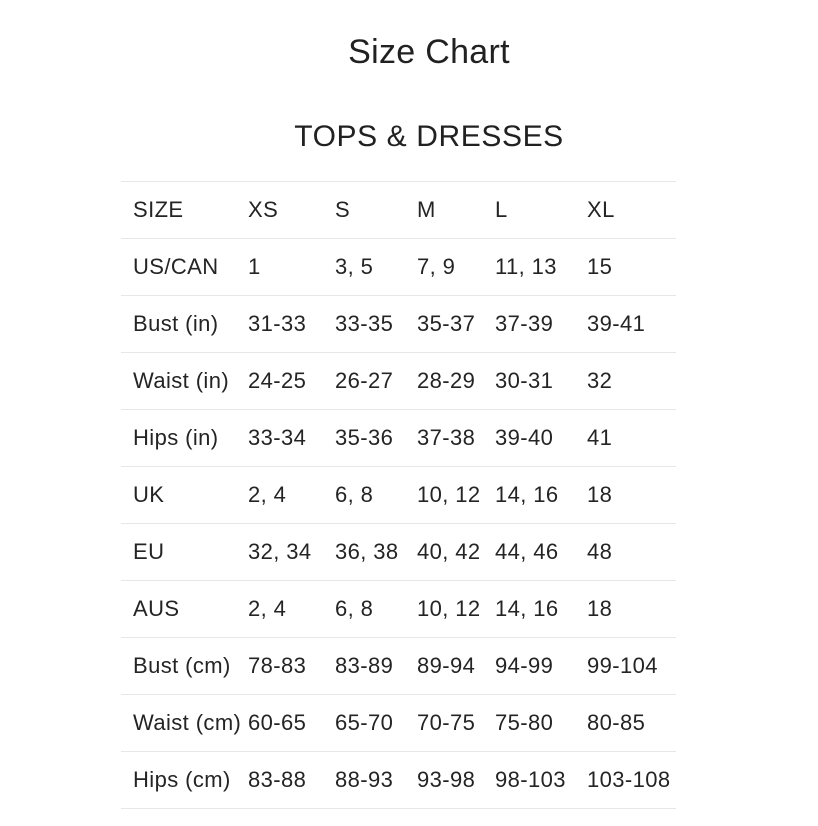 Image resolution: width=818 pixels, height=826 pixels. I want to click on size-value-cell: 83-88, so click(291, 780).